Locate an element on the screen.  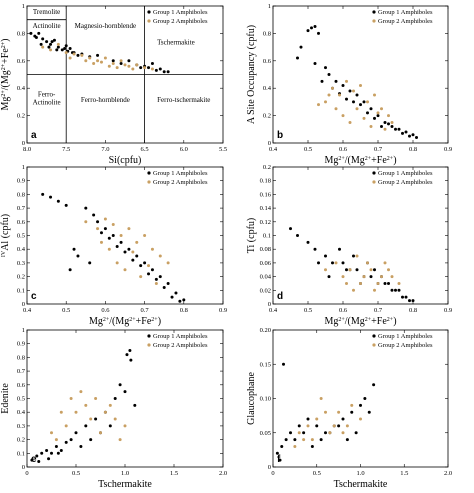
y-tick-label: 0.8 is located at coordinates (21, 357).